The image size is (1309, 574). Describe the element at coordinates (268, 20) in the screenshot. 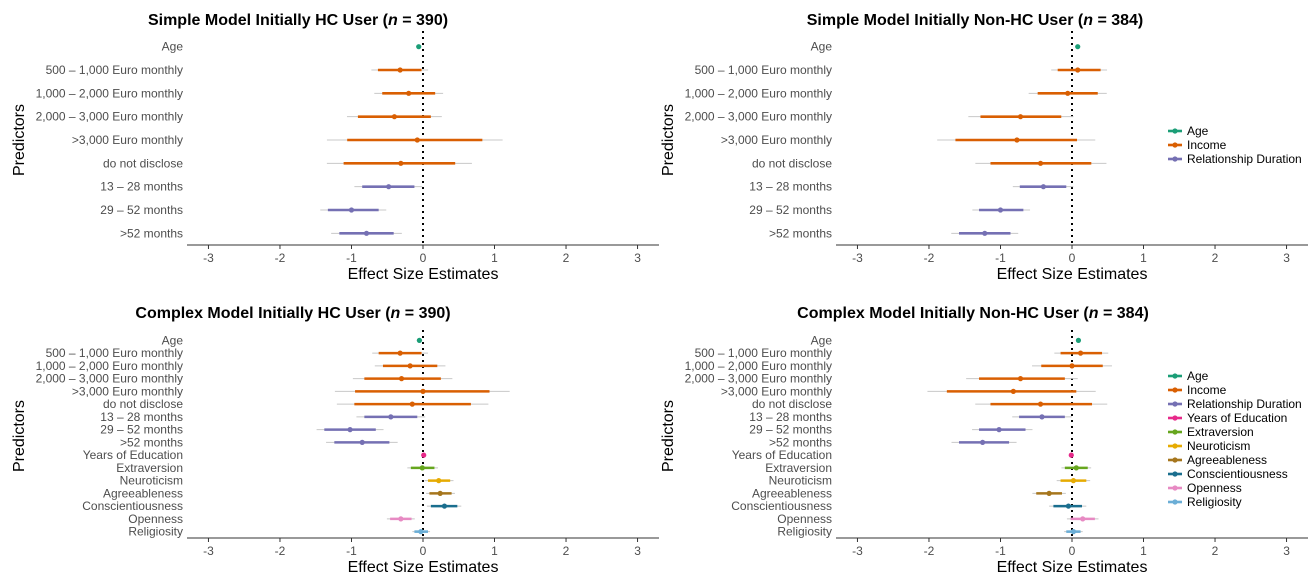

I see `panel-title-part: Simple Model Initially HC User (` at that location.